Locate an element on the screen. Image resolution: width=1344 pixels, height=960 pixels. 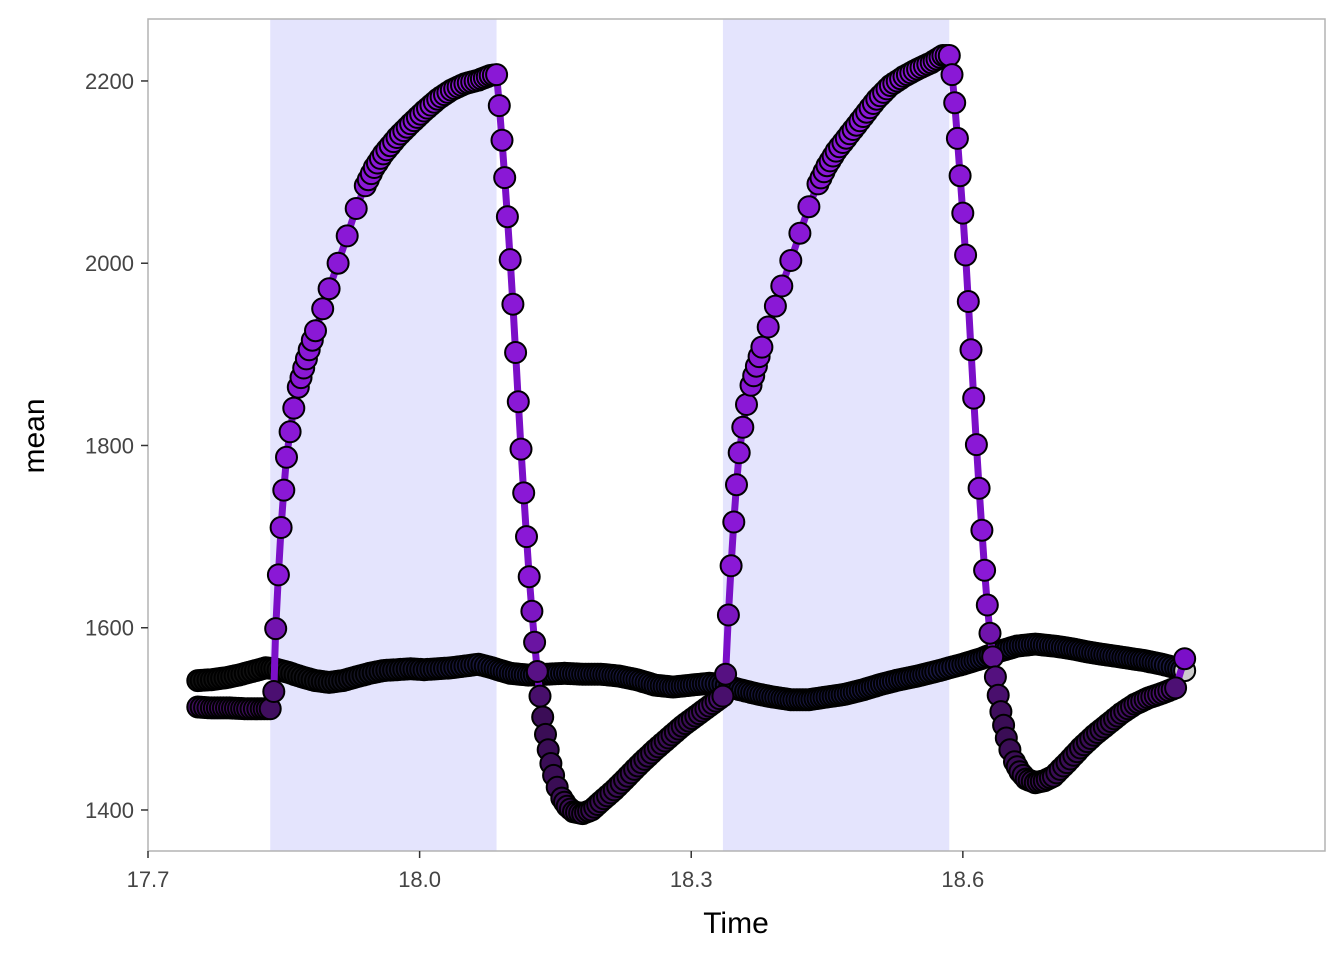
y-tick-label: 1400 is located at coordinates (109, 810).